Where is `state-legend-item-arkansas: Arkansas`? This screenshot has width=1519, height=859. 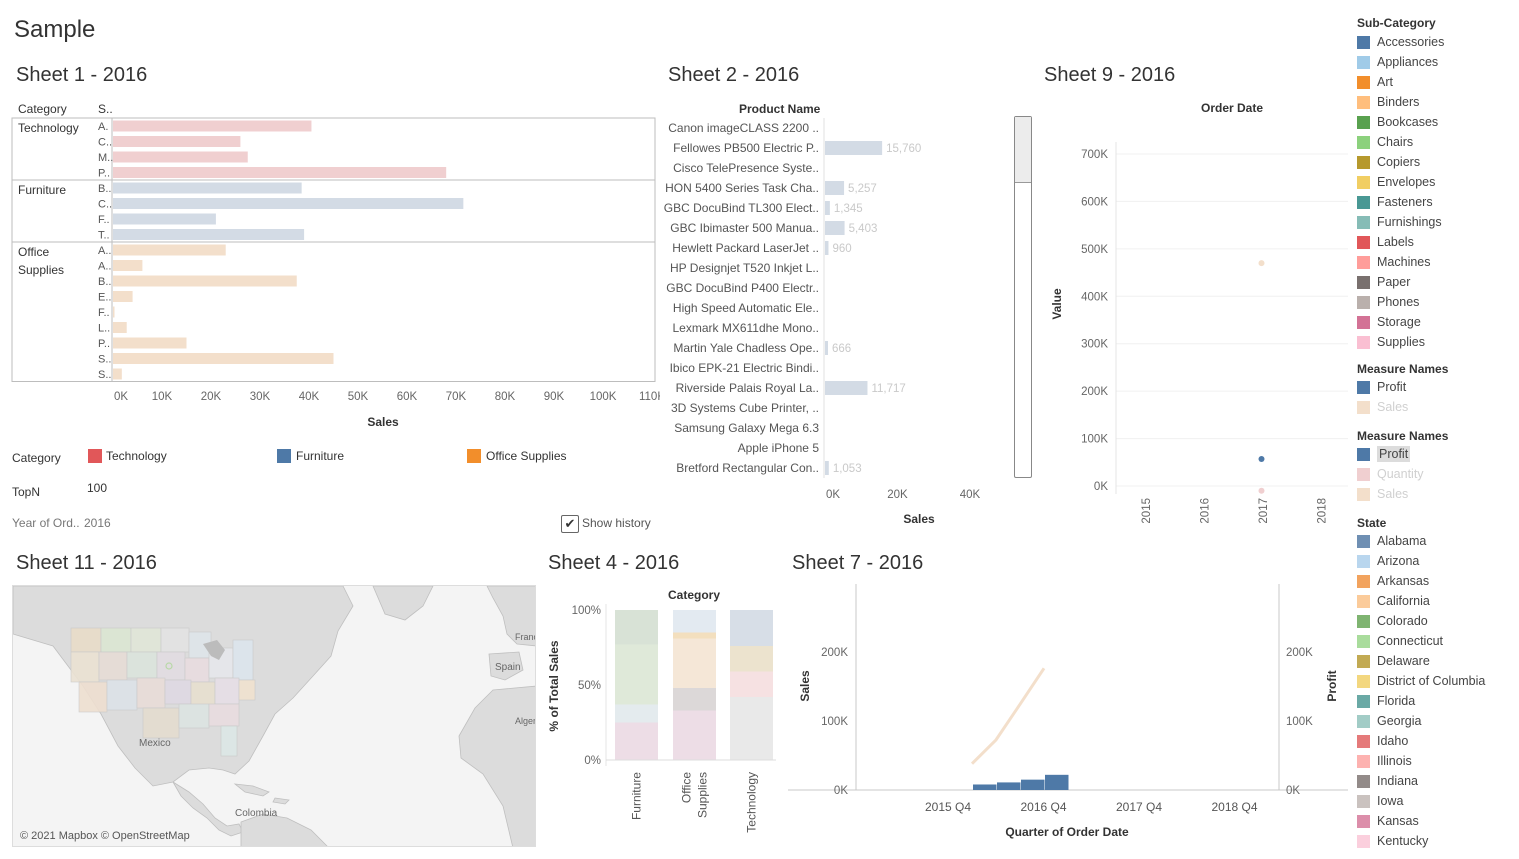
state-legend-item-arkansas: Arkansas is located at coordinates (1421, 581).